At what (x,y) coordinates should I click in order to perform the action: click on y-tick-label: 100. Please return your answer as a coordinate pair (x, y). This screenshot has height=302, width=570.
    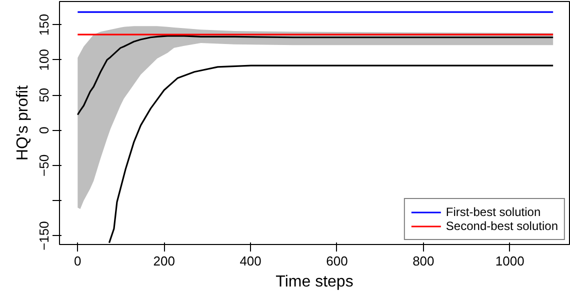
    Looking at the image, I should click on (44, 60).